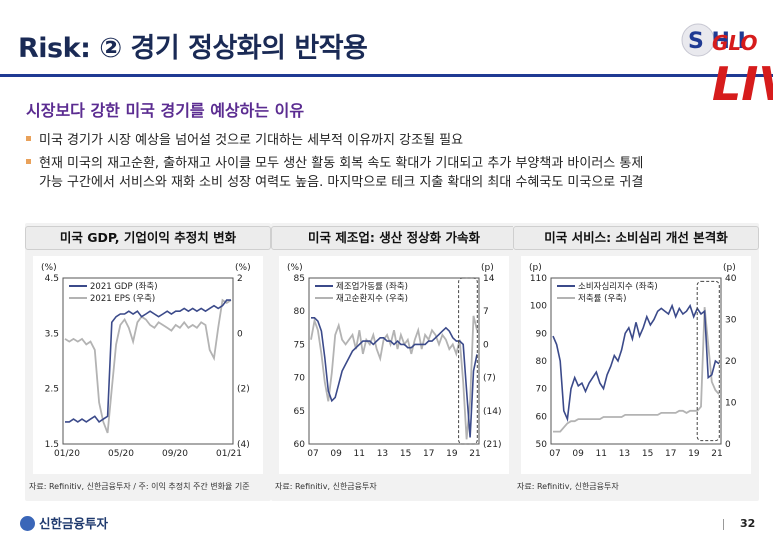 The image size is (773, 536). I want to click on right-tick-label: 40, so click(731, 279).